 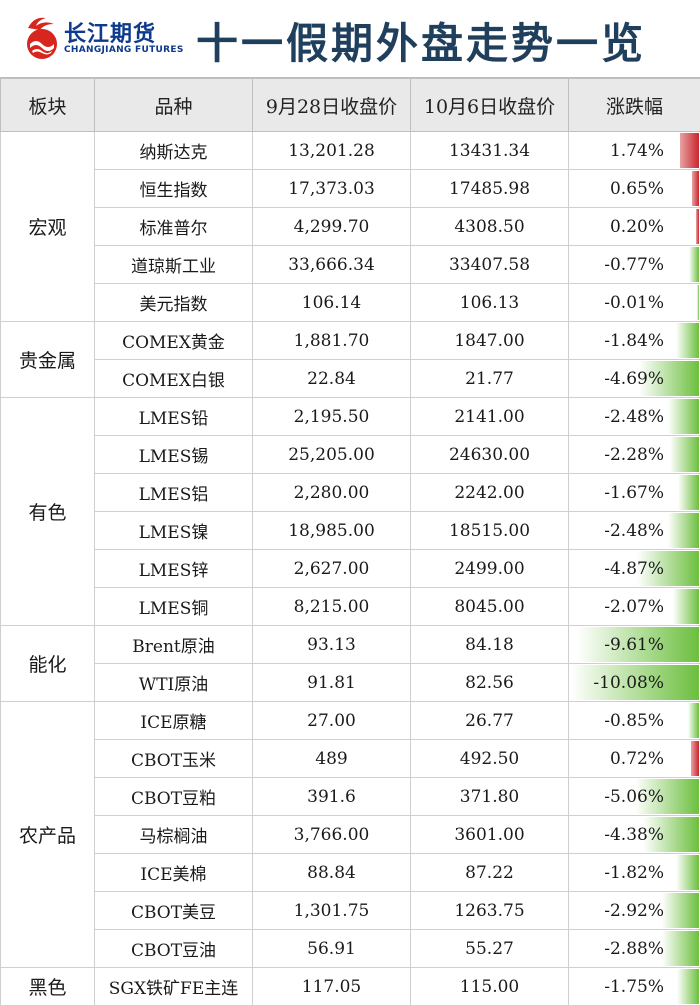 What do you see at coordinates (174, 797) in the screenshot?
I see `instrument-cell: CBOT豆粕` at bounding box center [174, 797].